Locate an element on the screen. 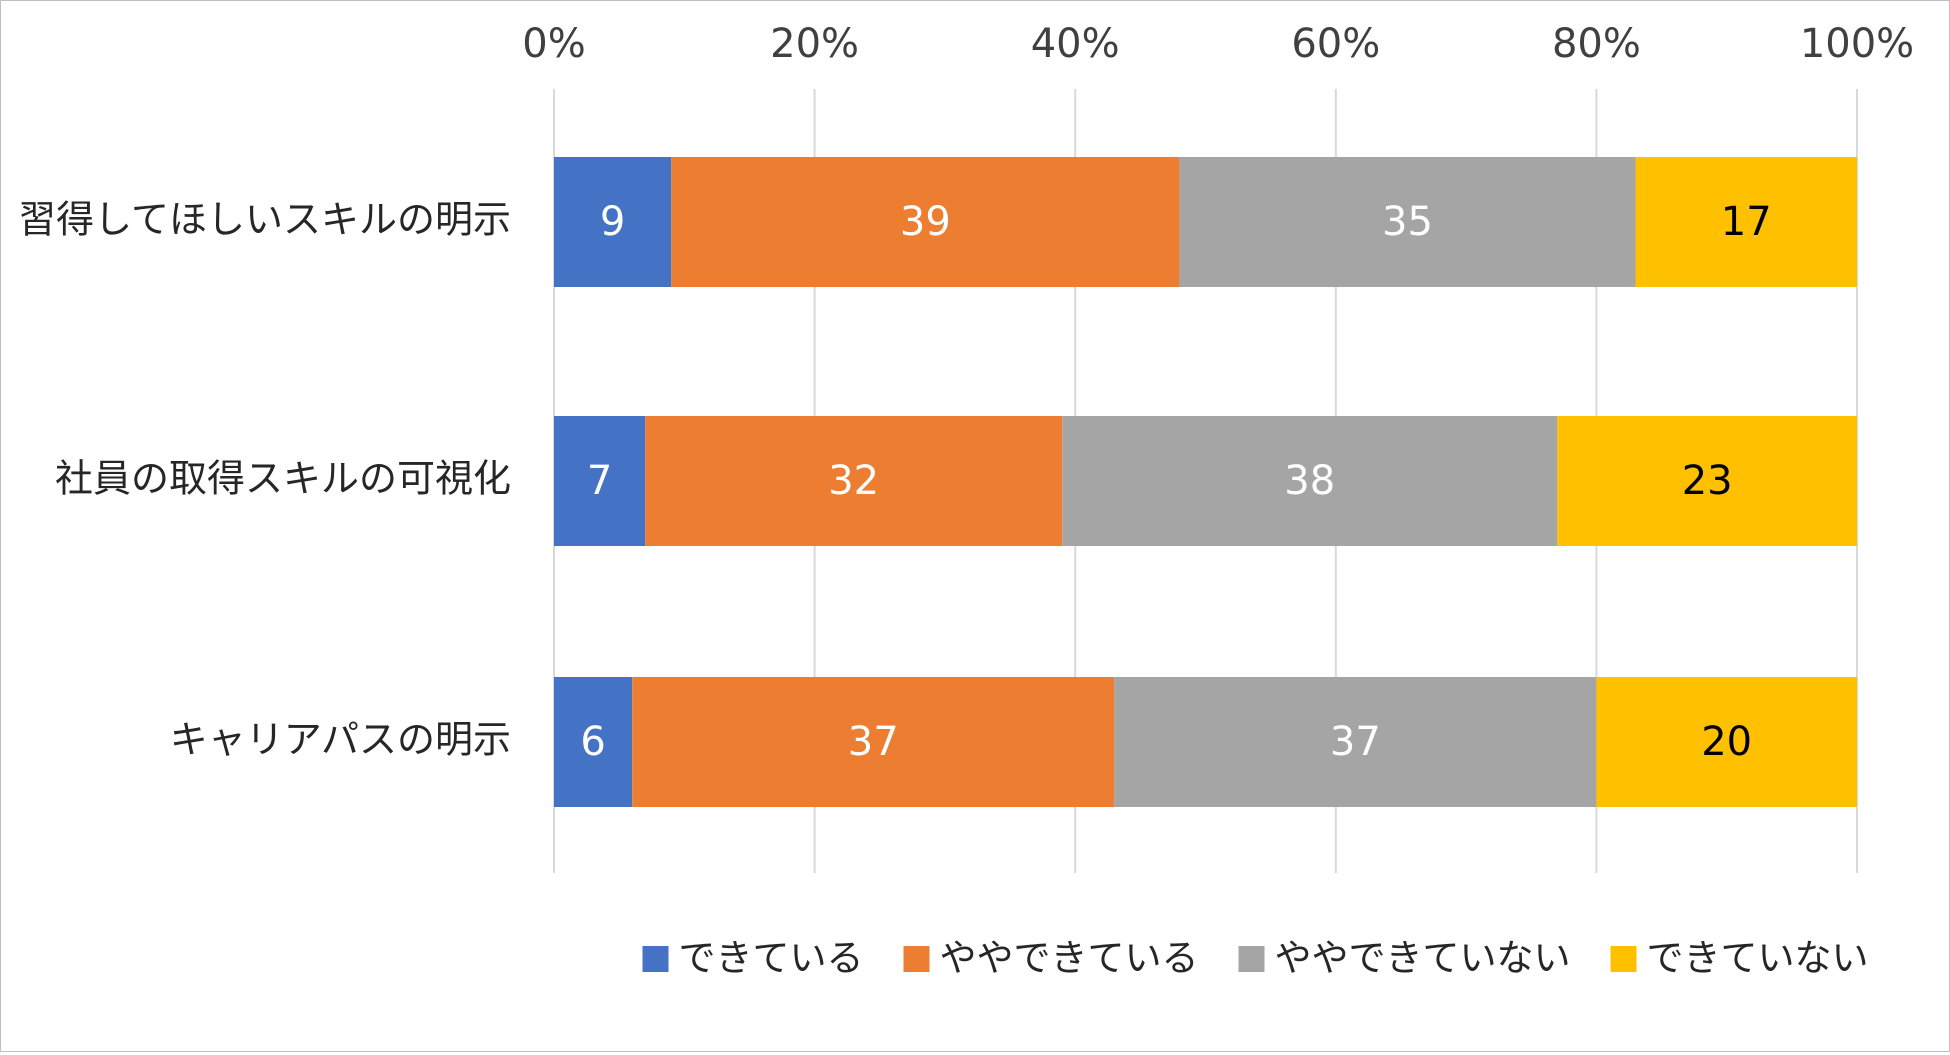 This screenshot has width=1950, height=1055. legend-item: できていない is located at coordinates (1739, 958).